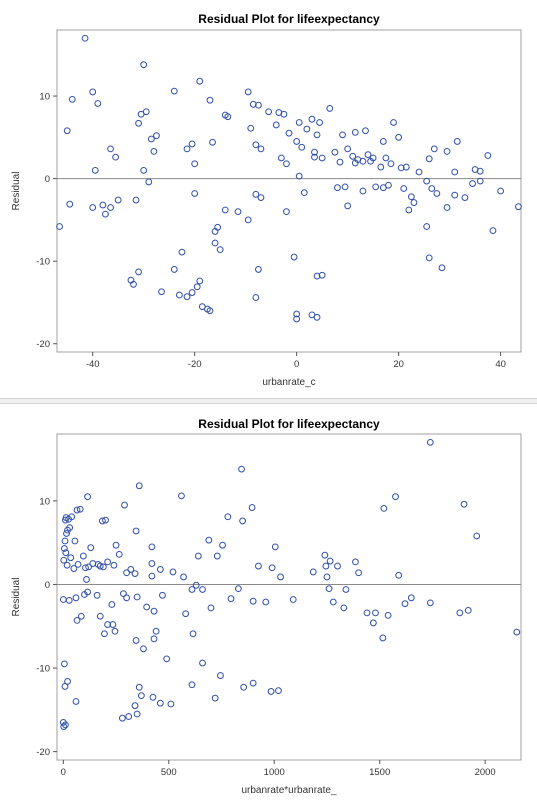  What do you see at coordinates (379, 772) in the screenshot?
I see `x-tick-label: 1500` at bounding box center [379, 772].